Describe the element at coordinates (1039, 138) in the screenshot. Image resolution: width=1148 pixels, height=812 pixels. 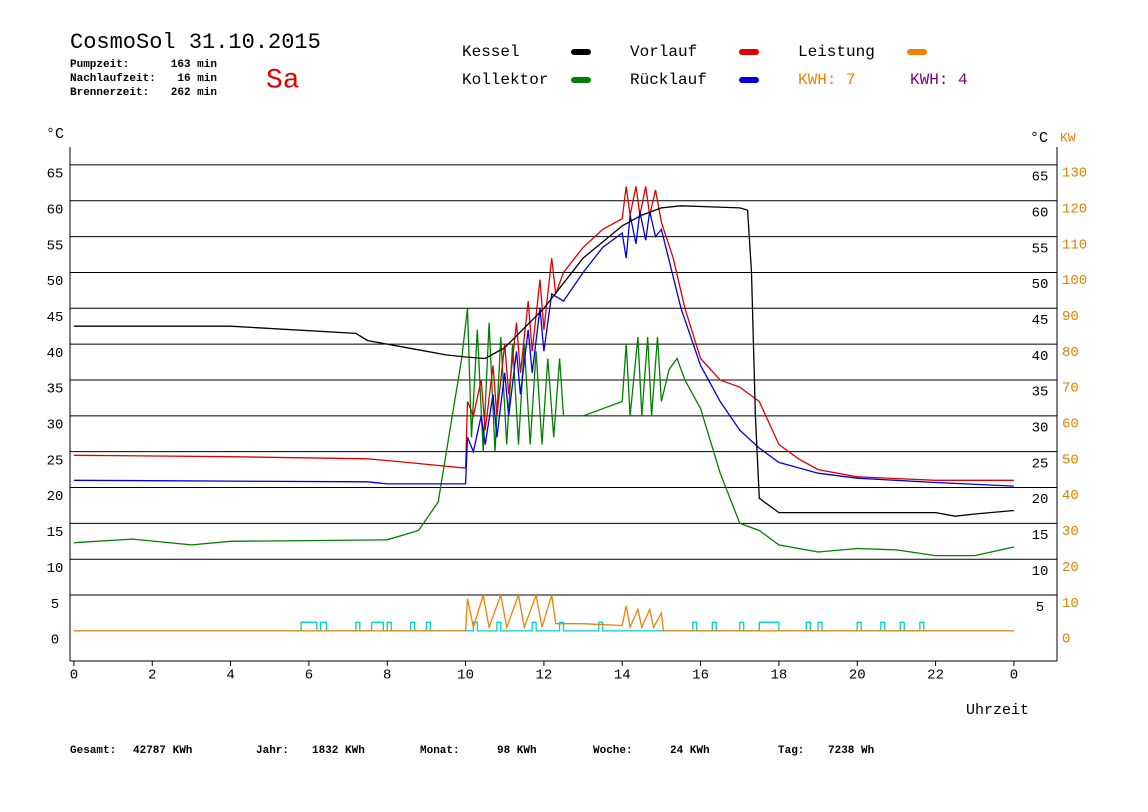
I see `y2-axis-label-c: °C` at that location.